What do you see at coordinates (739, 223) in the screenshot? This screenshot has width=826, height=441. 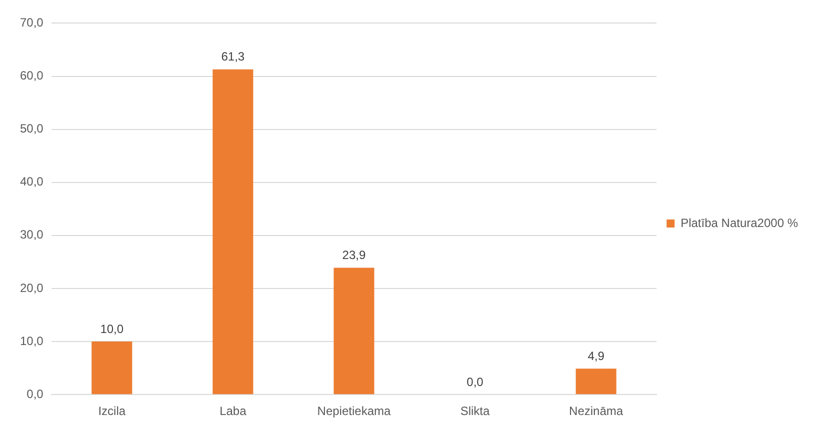 I see `legend-label: Platība Natura2000 %` at bounding box center [739, 223].